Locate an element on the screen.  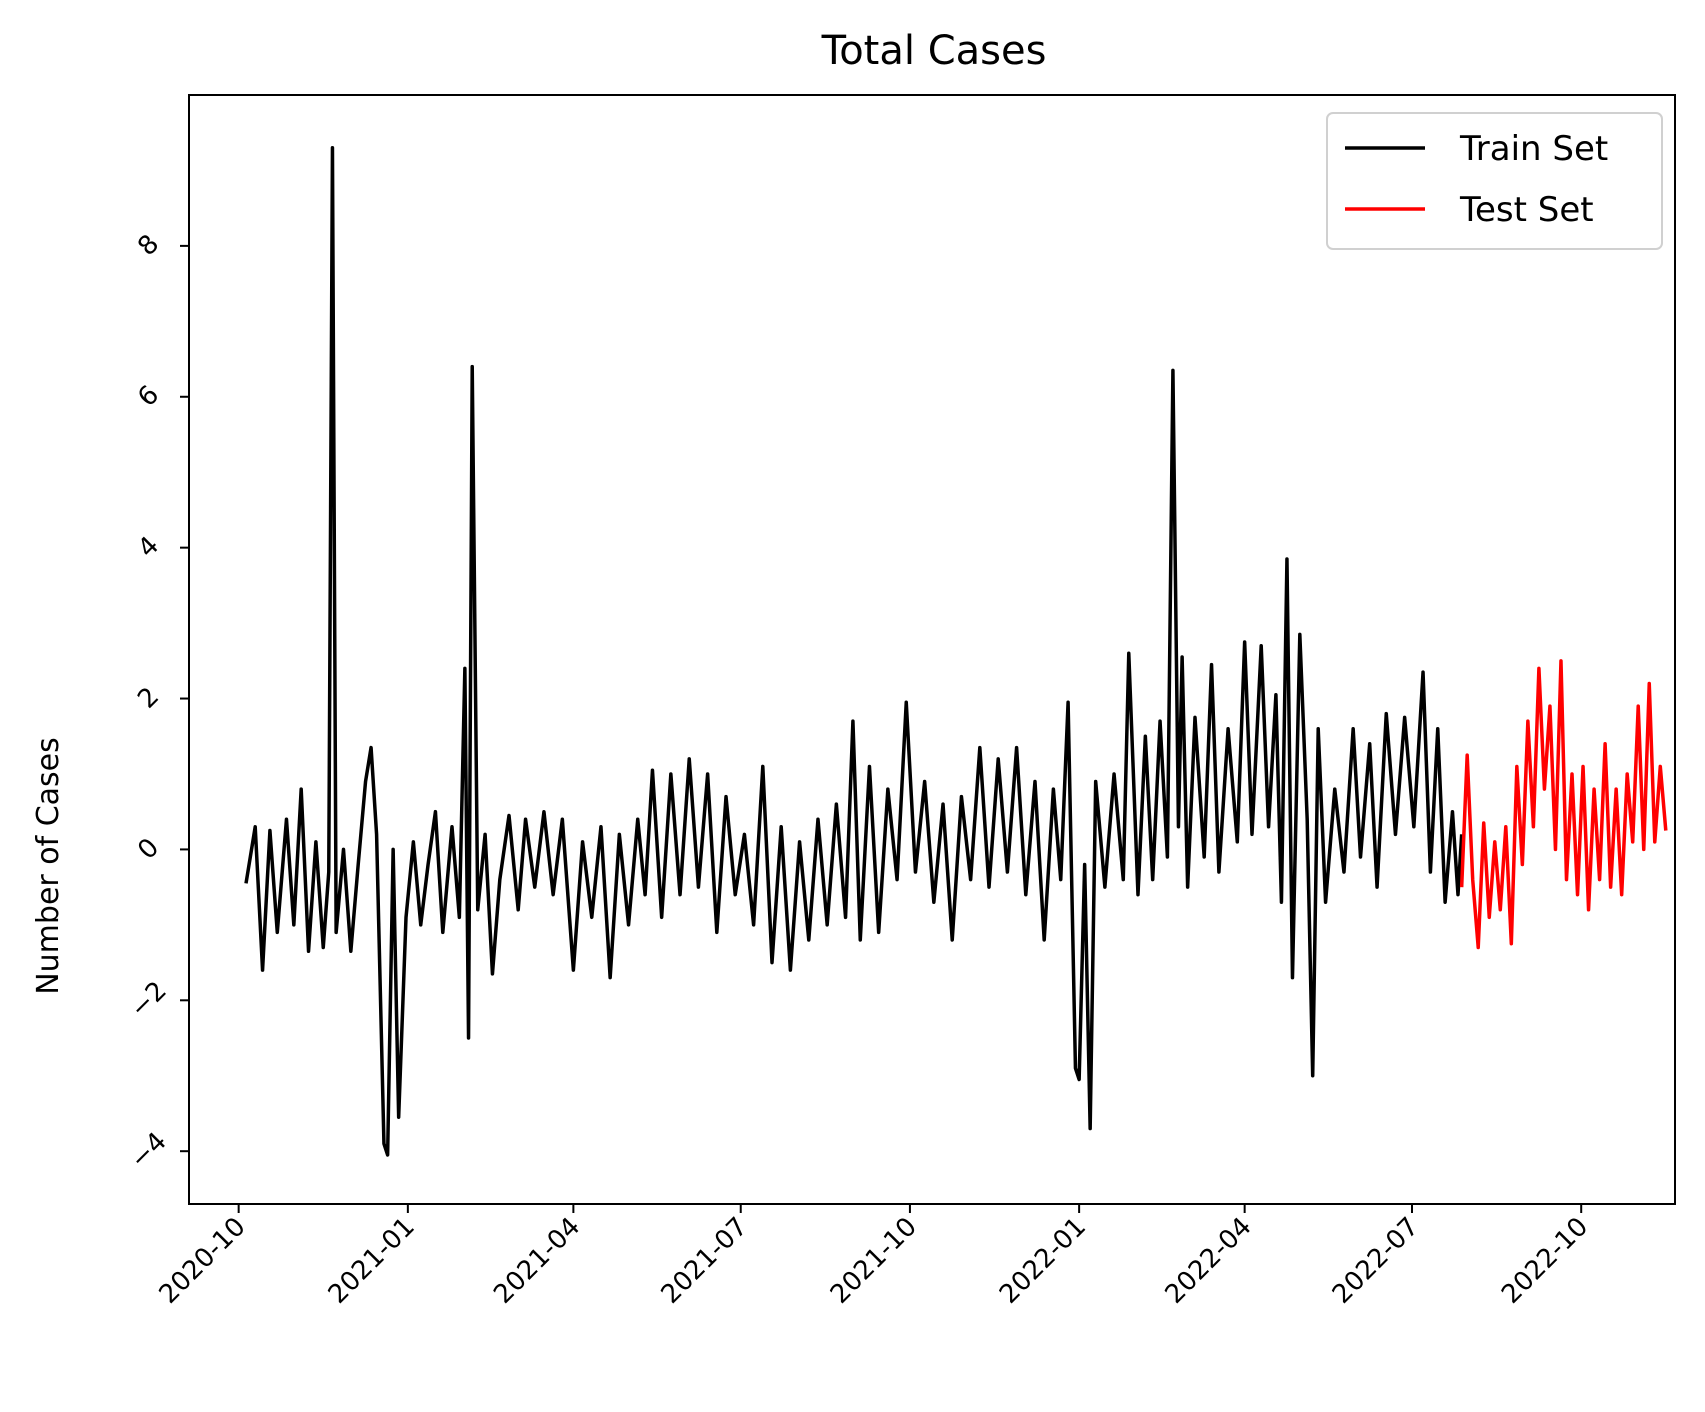
legend: Train Set Test Set is located at coordinates (1494, 181).